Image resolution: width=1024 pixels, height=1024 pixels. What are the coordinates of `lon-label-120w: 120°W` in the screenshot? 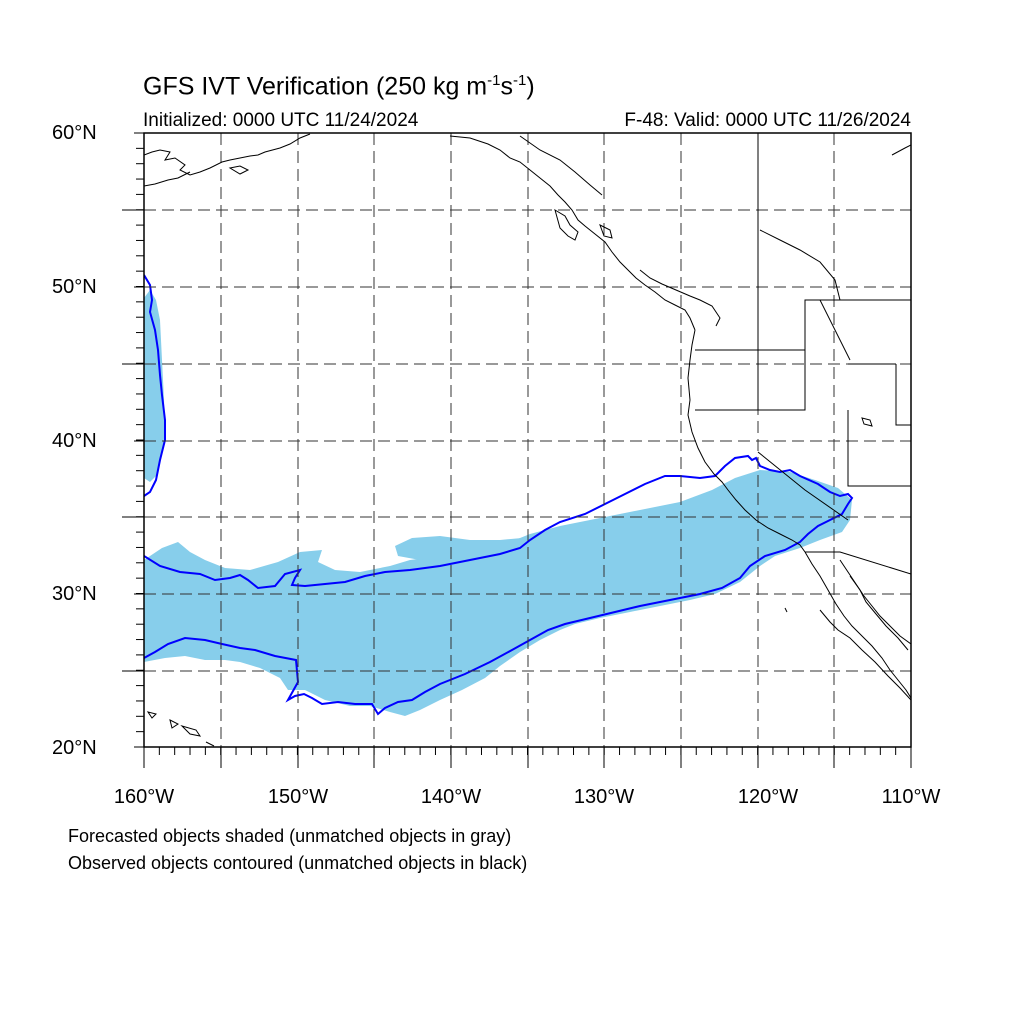 It's located at (768, 797).